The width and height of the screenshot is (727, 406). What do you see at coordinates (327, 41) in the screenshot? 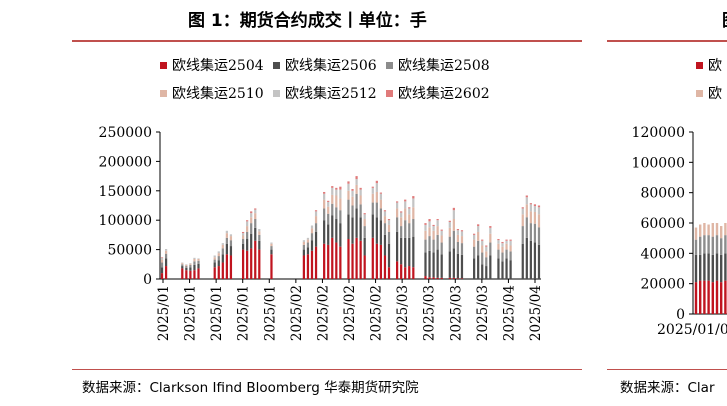
I see `left-title-rule` at bounding box center [327, 41].